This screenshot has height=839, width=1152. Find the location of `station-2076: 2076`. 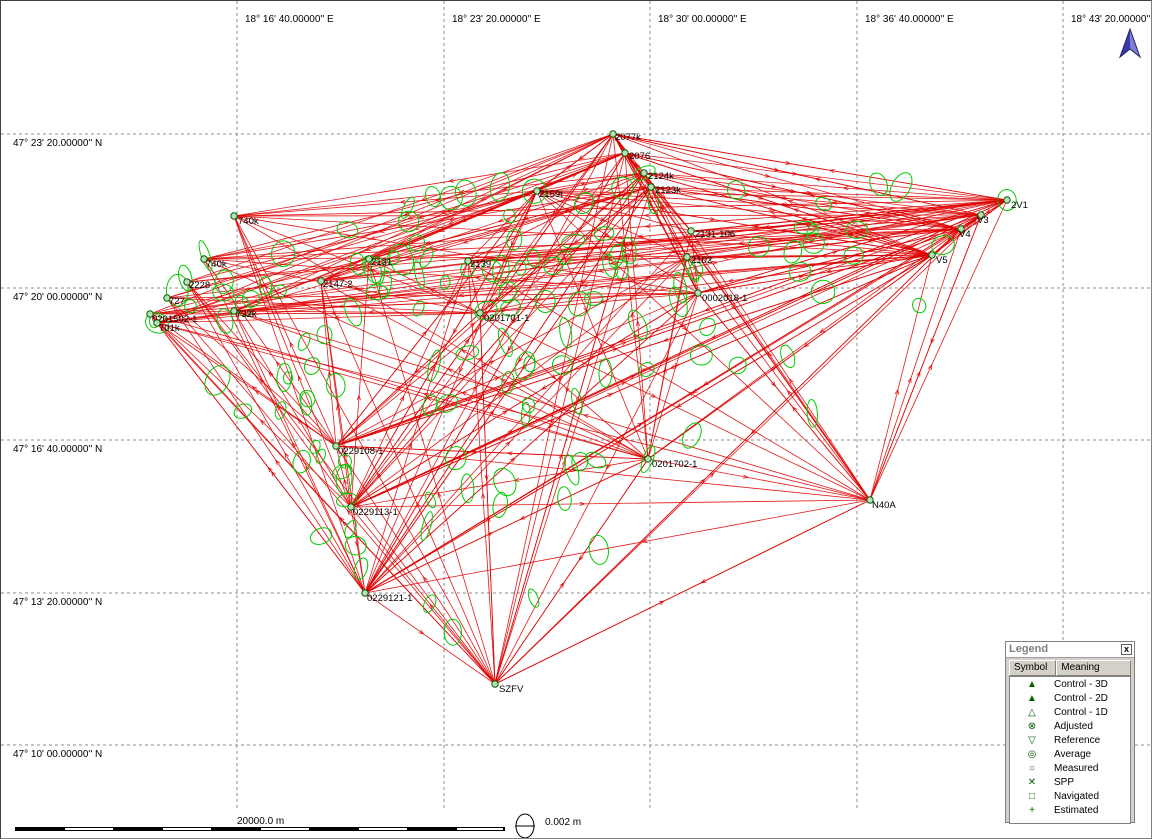

station-2076: 2076 is located at coordinates (635, 155).